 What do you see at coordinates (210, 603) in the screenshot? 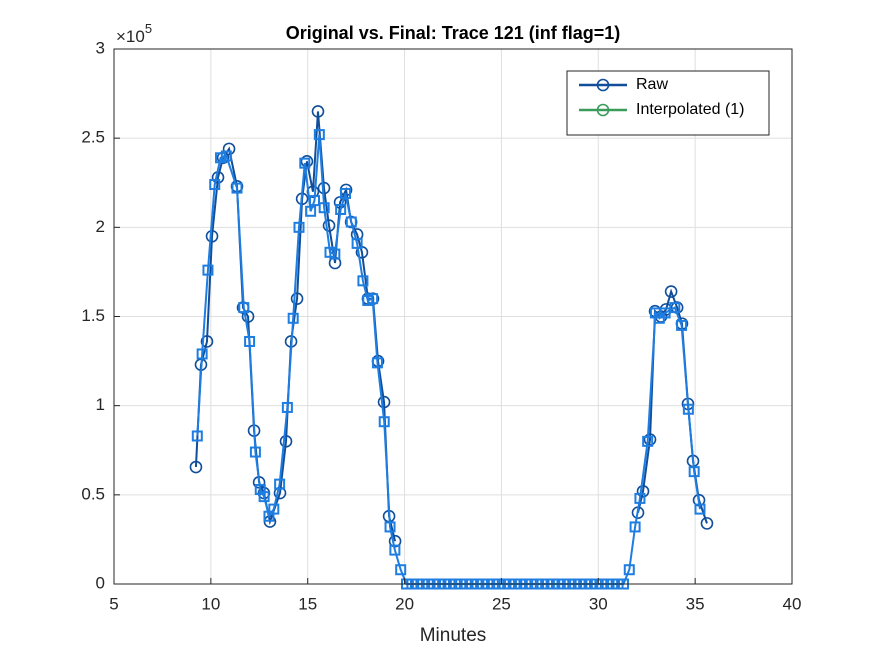
I see `x-tick-label: 10` at bounding box center [210, 603].